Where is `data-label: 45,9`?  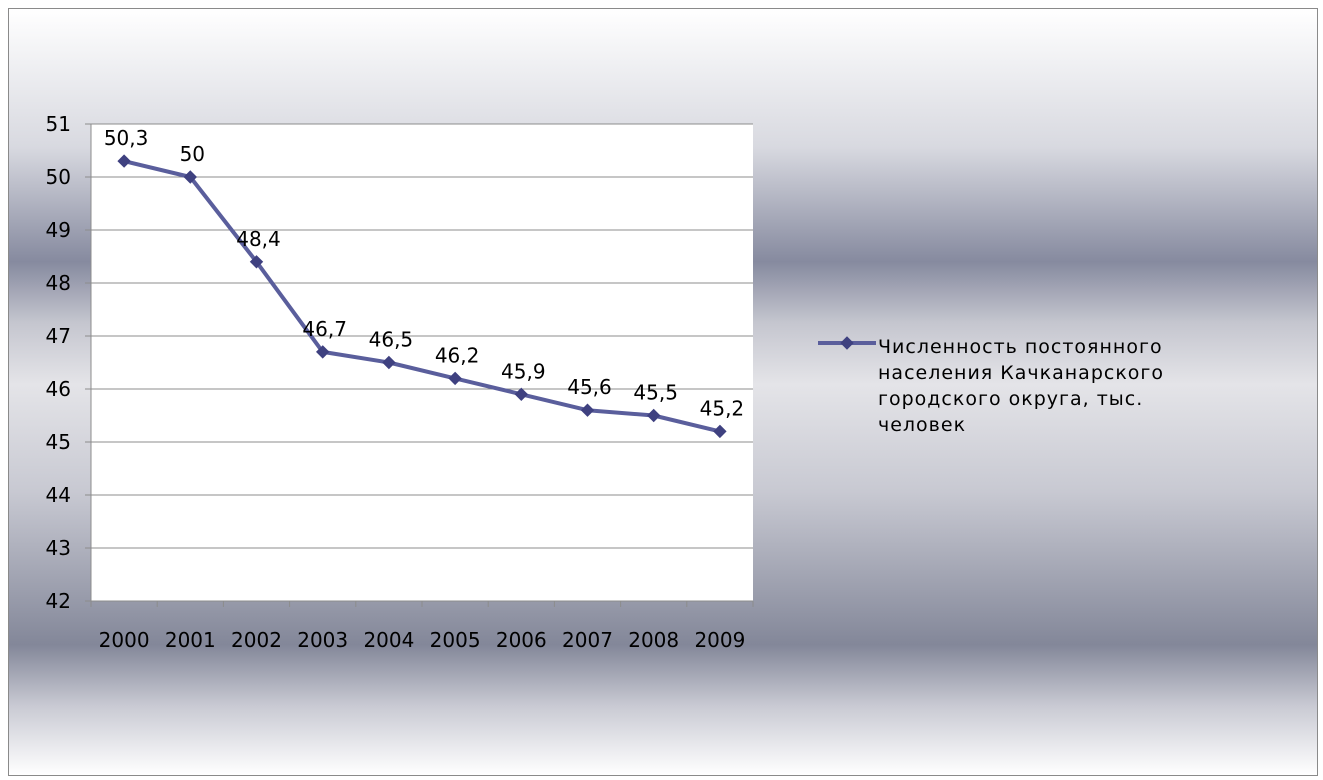
data-label: 45,9 is located at coordinates (523, 371).